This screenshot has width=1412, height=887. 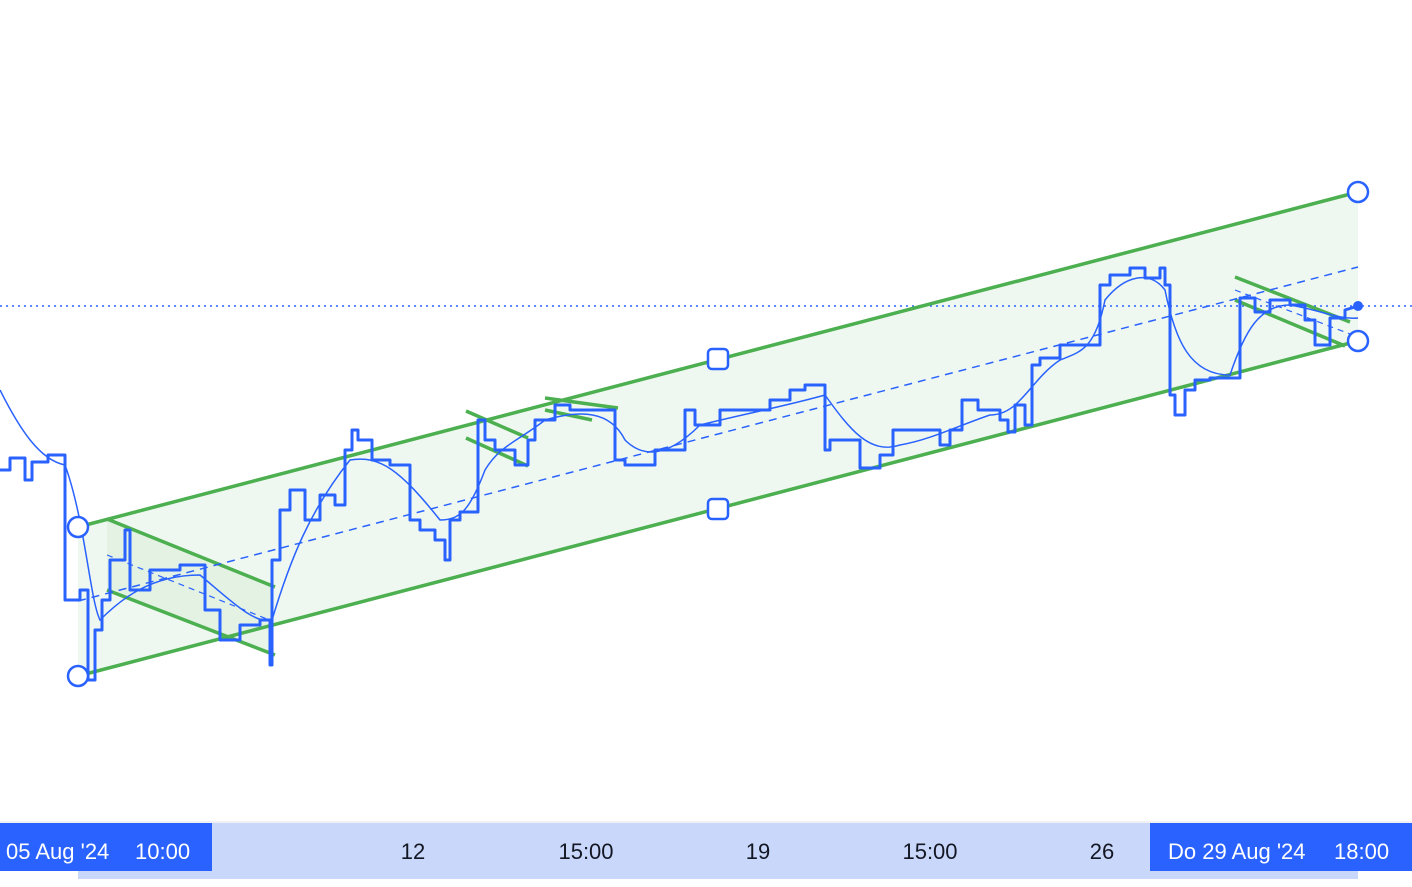 What do you see at coordinates (718, 851) in the screenshot?
I see `axis-range-highlight` at bounding box center [718, 851].